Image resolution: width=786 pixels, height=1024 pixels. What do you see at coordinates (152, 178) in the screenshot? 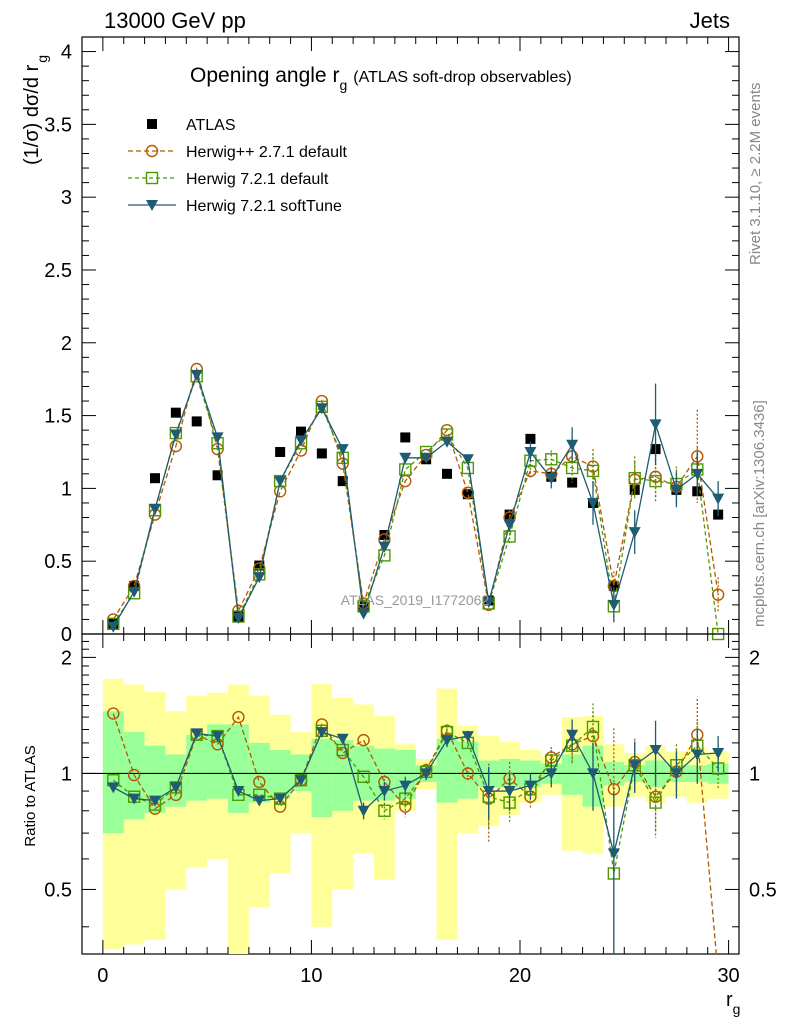
I see `legend-marker` at bounding box center [152, 178].